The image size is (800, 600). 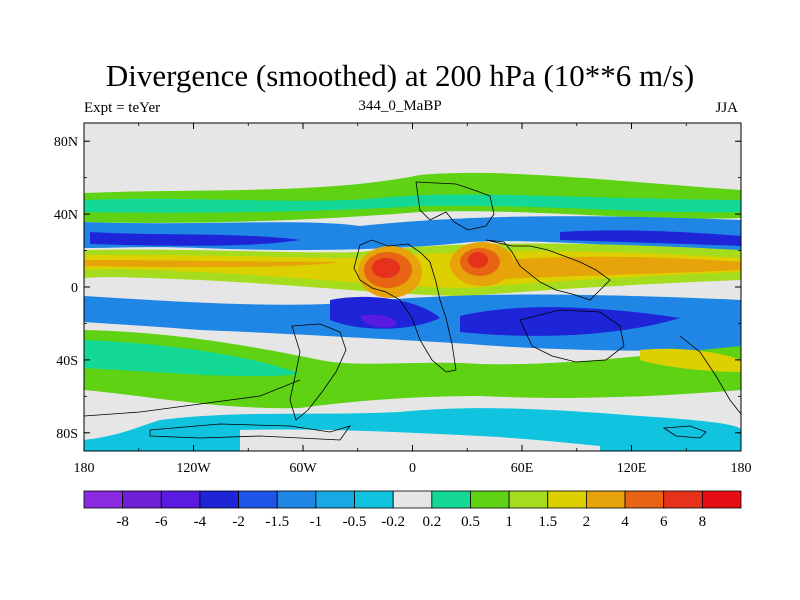 What do you see at coordinates (277, 522) in the screenshot?
I see `colorbar-label: -1.5` at bounding box center [277, 522].